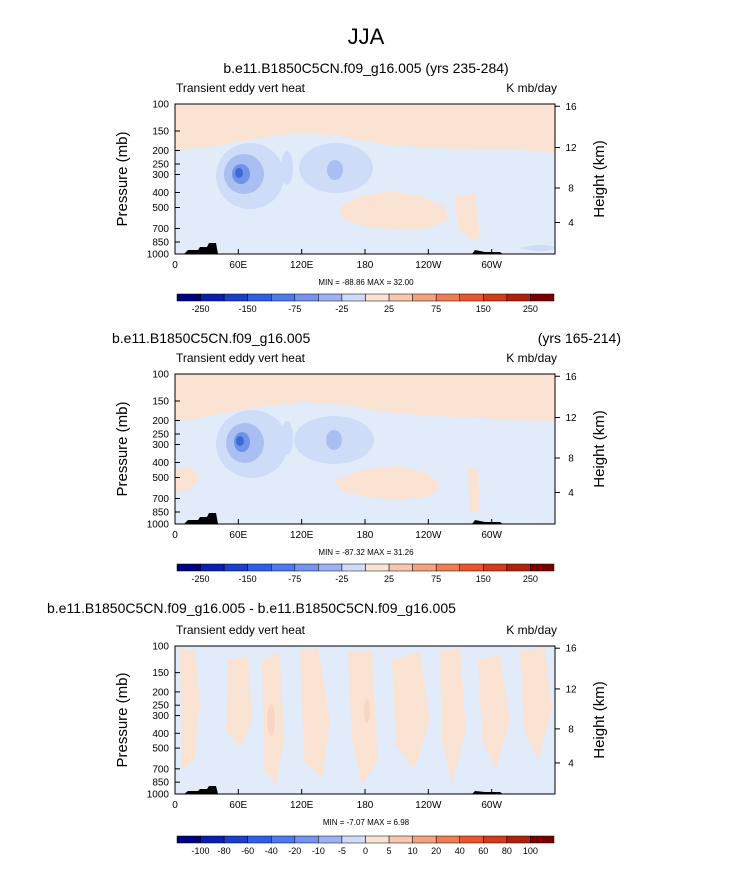 The image size is (733, 874). I want to click on colorbar-label: 75, so click(436, 309).